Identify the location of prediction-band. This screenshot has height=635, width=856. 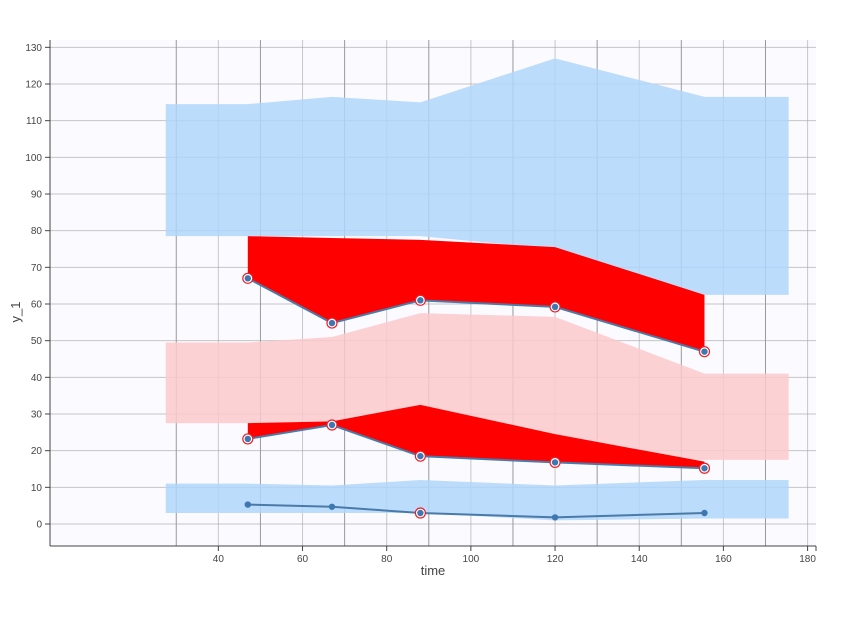
(477, 500).